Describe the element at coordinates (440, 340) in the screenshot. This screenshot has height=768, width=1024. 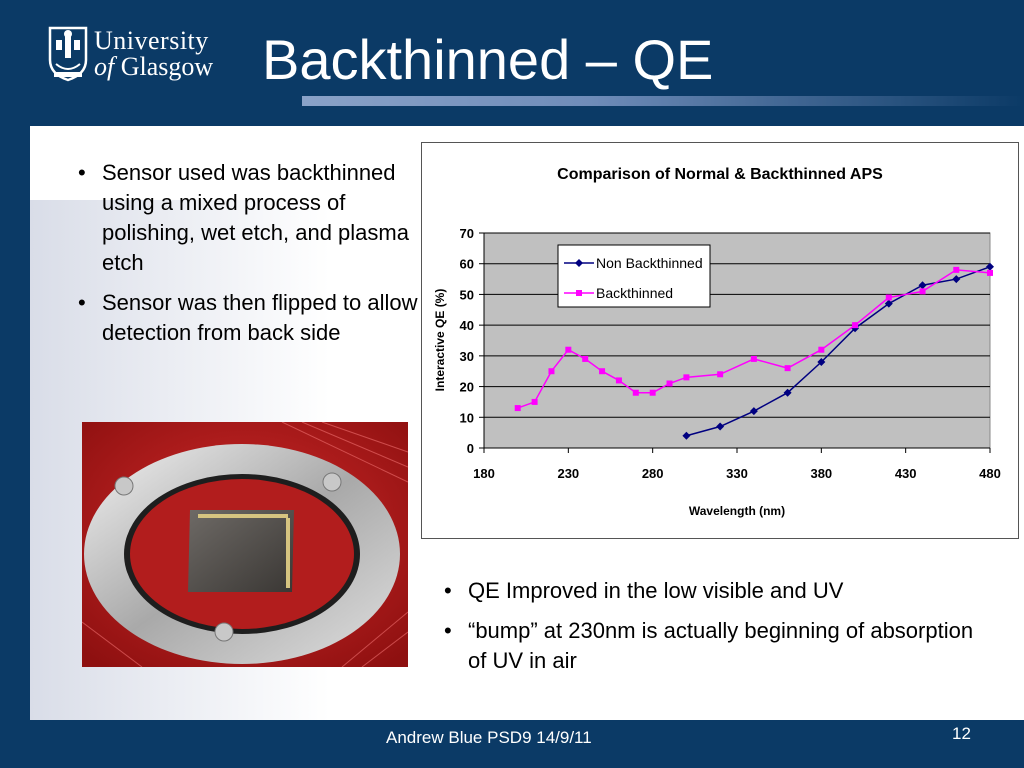
I see `y-axis-label: Interactive QE (%)` at that location.